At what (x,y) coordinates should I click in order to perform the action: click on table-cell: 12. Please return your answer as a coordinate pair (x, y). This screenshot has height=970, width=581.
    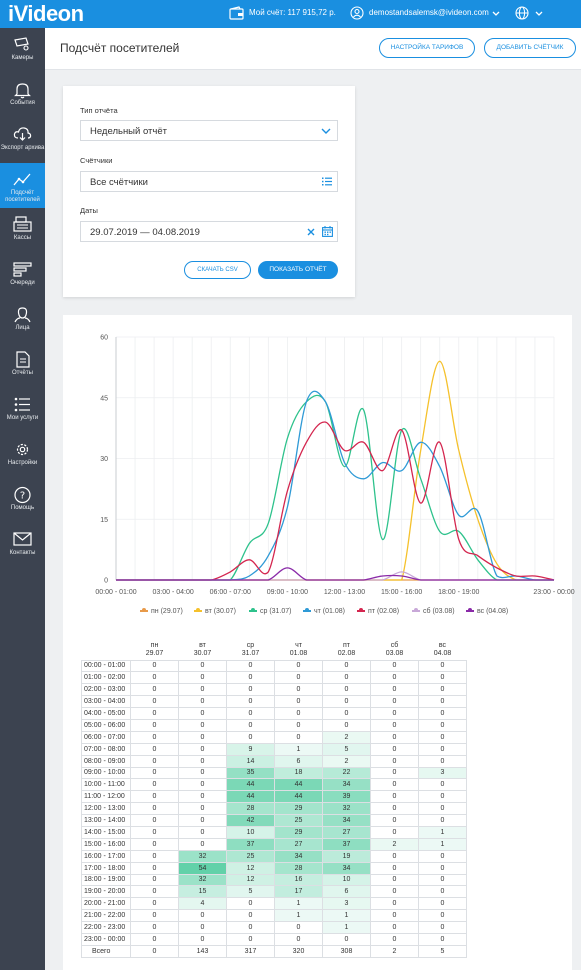
    Looking at the image, I should click on (250, 880).